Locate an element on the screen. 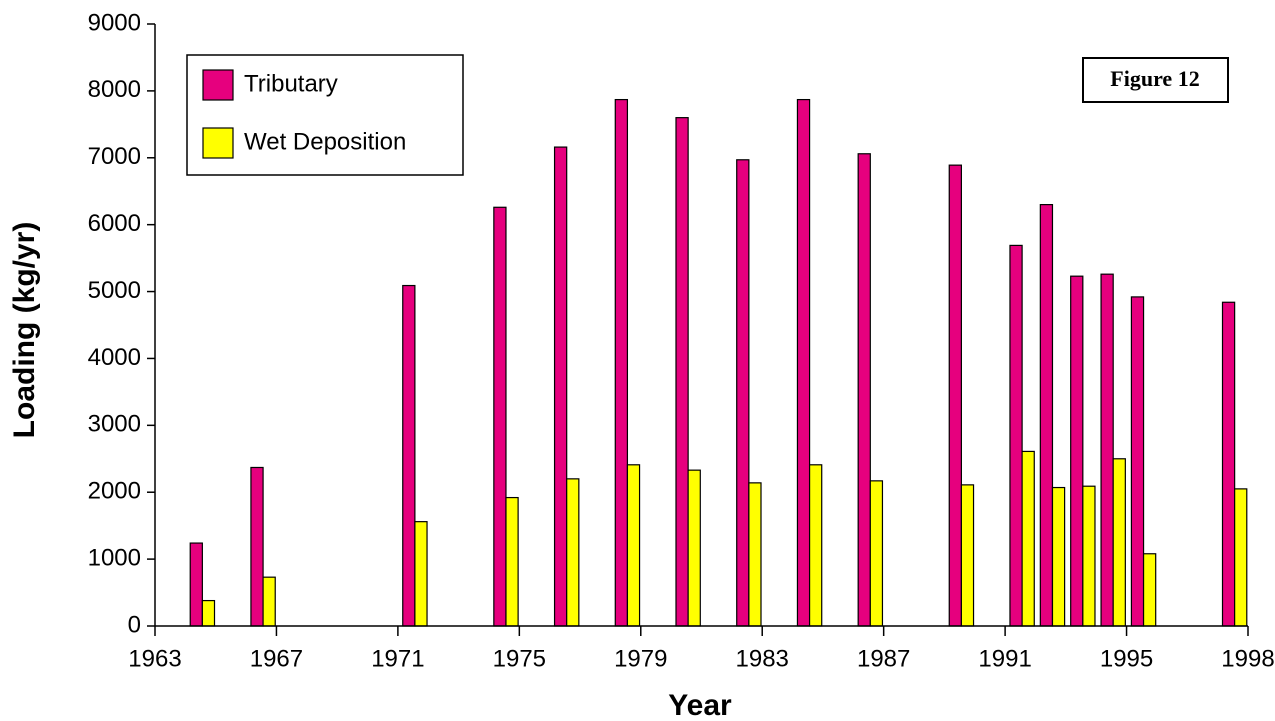 Image resolution: width=1275 pixels, height=721 pixels. y-tick-label: 8000 is located at coordinates (114, 89).